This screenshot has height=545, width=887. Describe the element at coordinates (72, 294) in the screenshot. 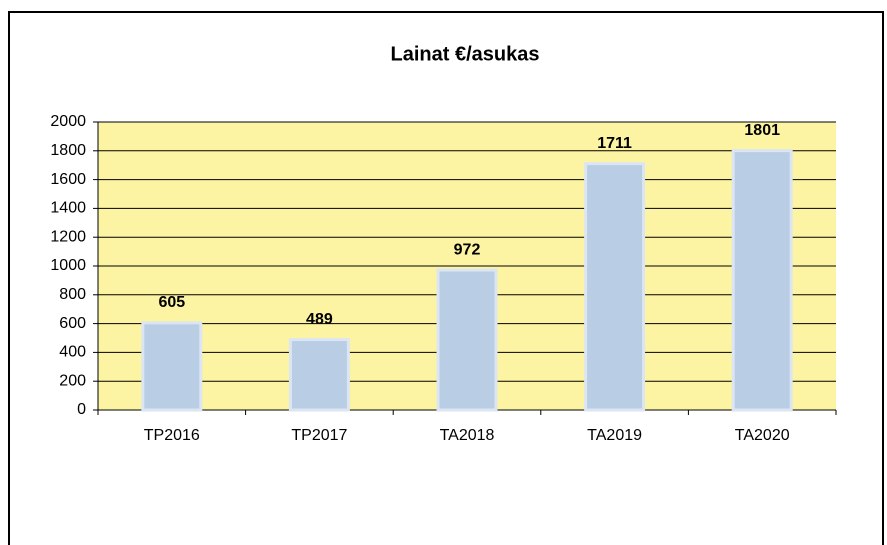

I see `y-tick-label: 800` at that location.